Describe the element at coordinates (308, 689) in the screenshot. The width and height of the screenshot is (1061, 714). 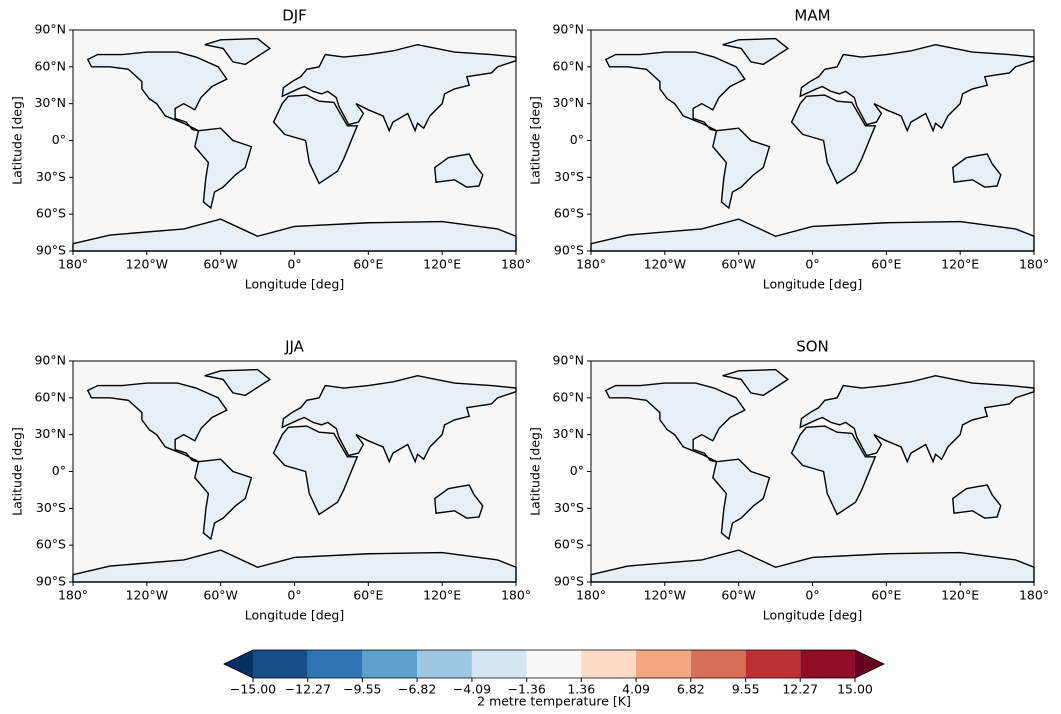
I see `colorbar-tick-label: −12.27` at that location.